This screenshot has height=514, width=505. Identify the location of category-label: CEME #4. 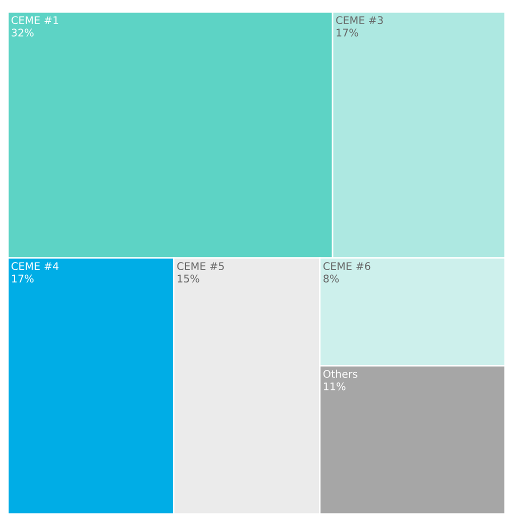
(35, 266).